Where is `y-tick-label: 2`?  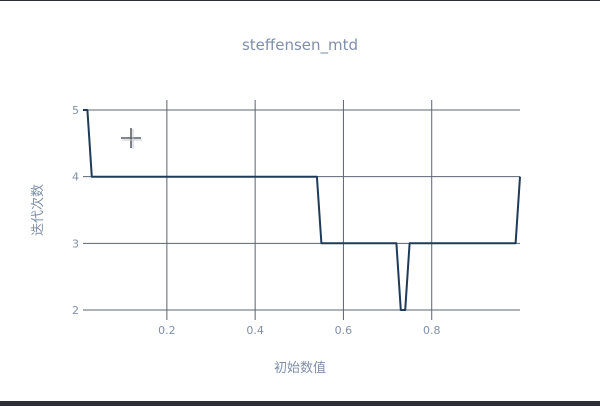 y-tick-label: 2 is located at coordinates (75, 310).